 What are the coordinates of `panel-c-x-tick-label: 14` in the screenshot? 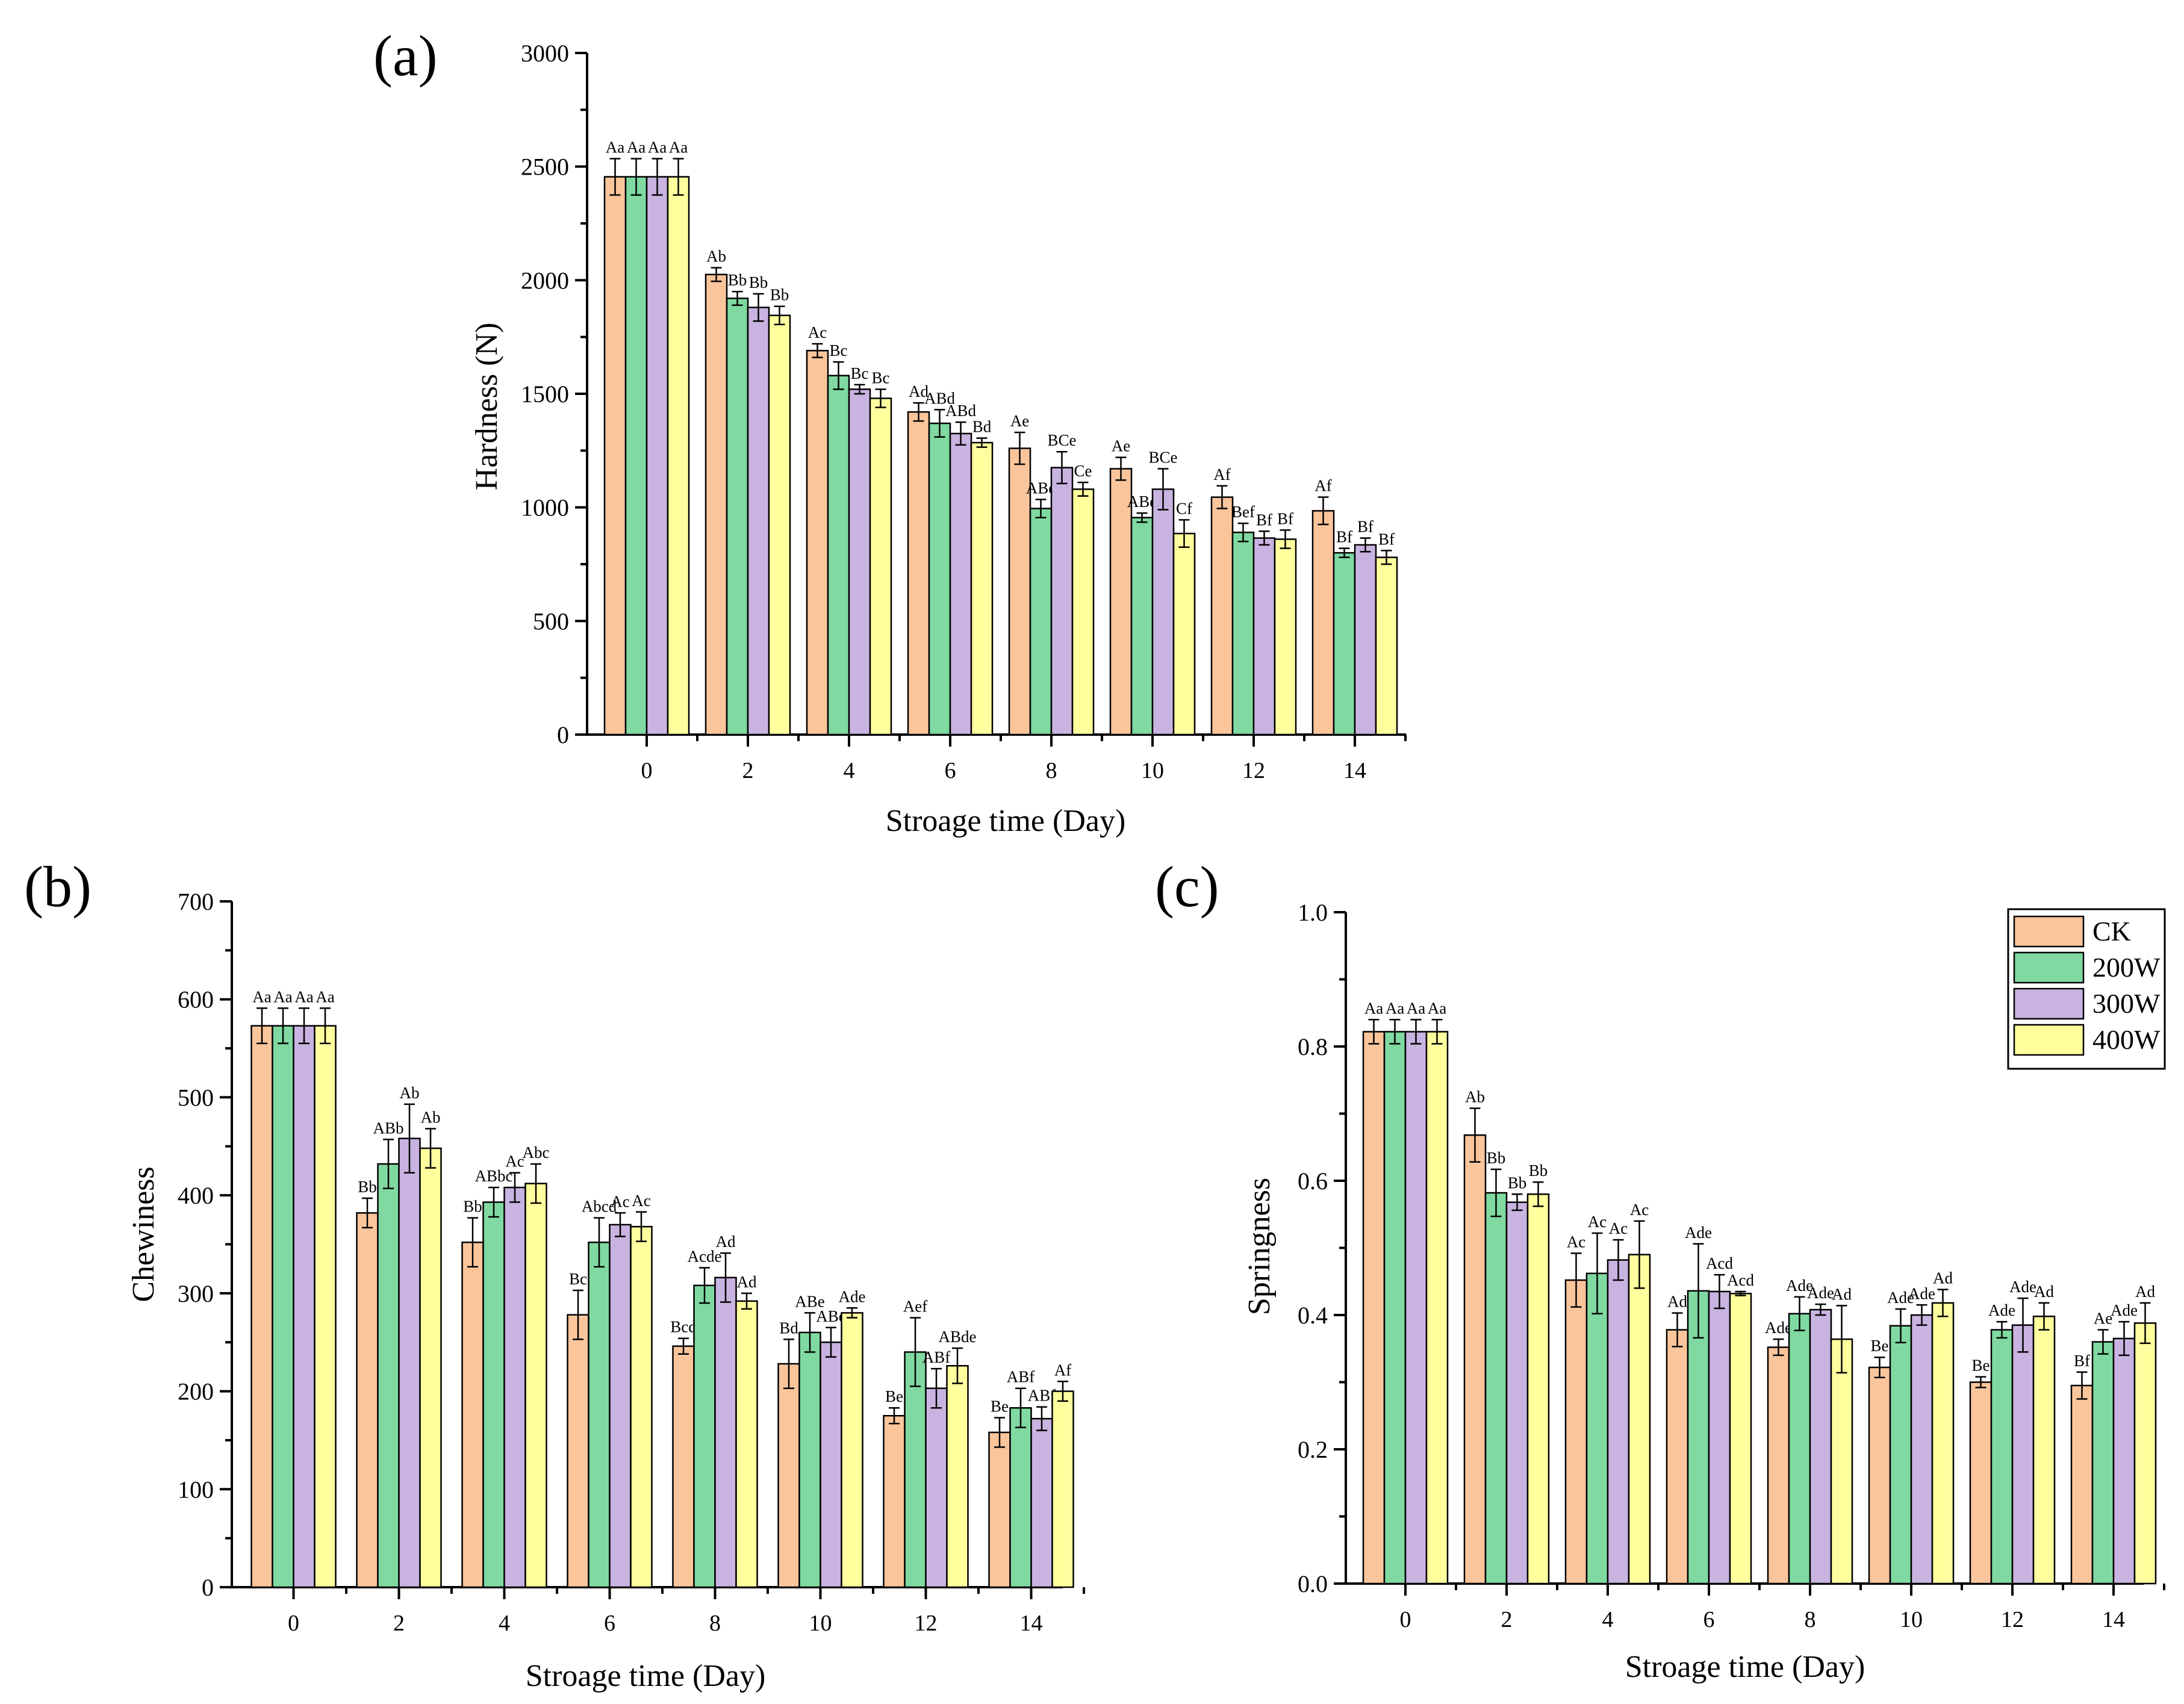 It's located at (2114, 1619).